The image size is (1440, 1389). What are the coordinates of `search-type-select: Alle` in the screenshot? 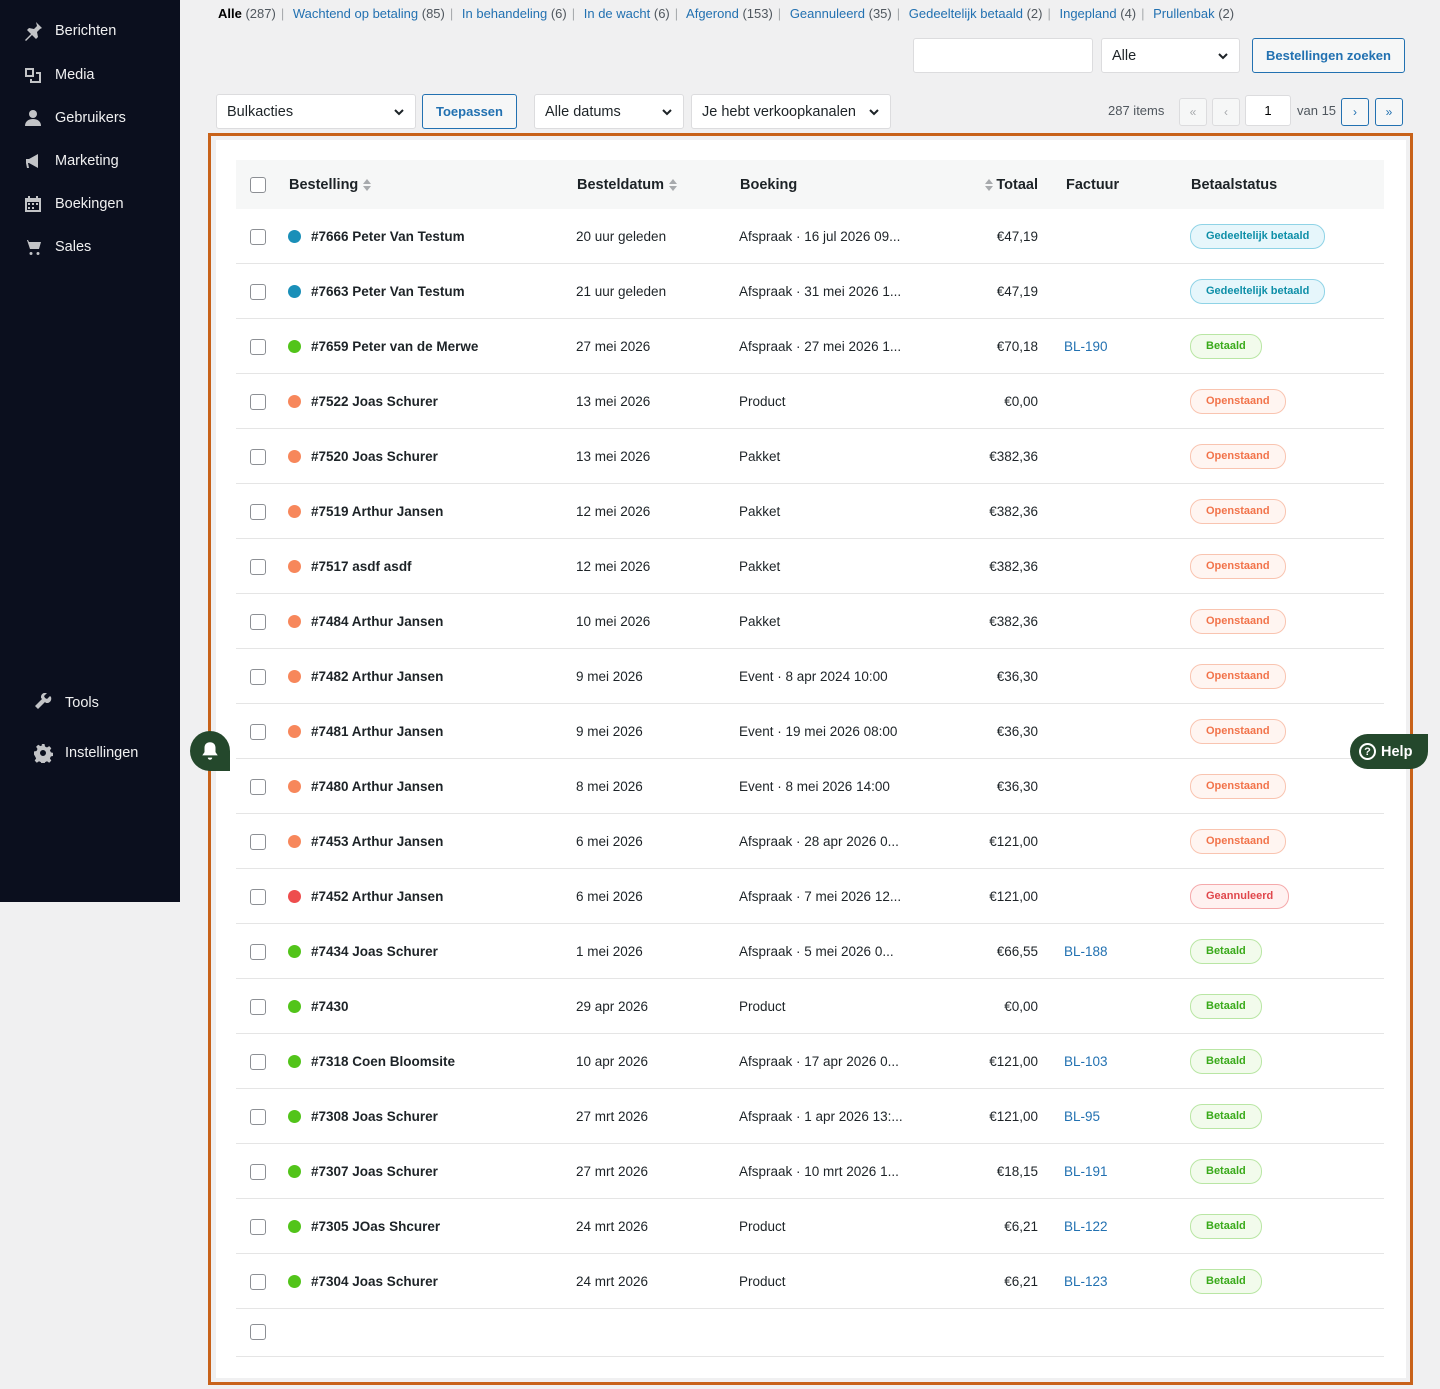 It's located at (1170, 55).